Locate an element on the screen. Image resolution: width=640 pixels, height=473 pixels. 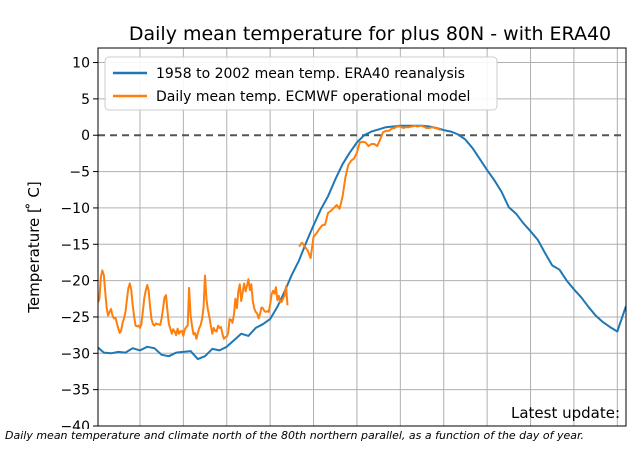
y-tick-label: 5 is located at coordinates (85, 100).